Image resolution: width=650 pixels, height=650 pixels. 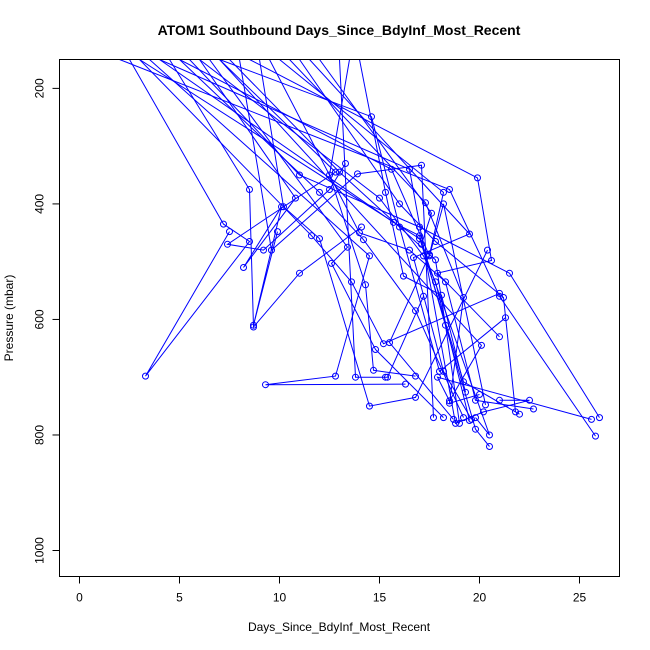 I want to click on y-axis: 200 400 600 800 1000, so click(x=46, y=321).